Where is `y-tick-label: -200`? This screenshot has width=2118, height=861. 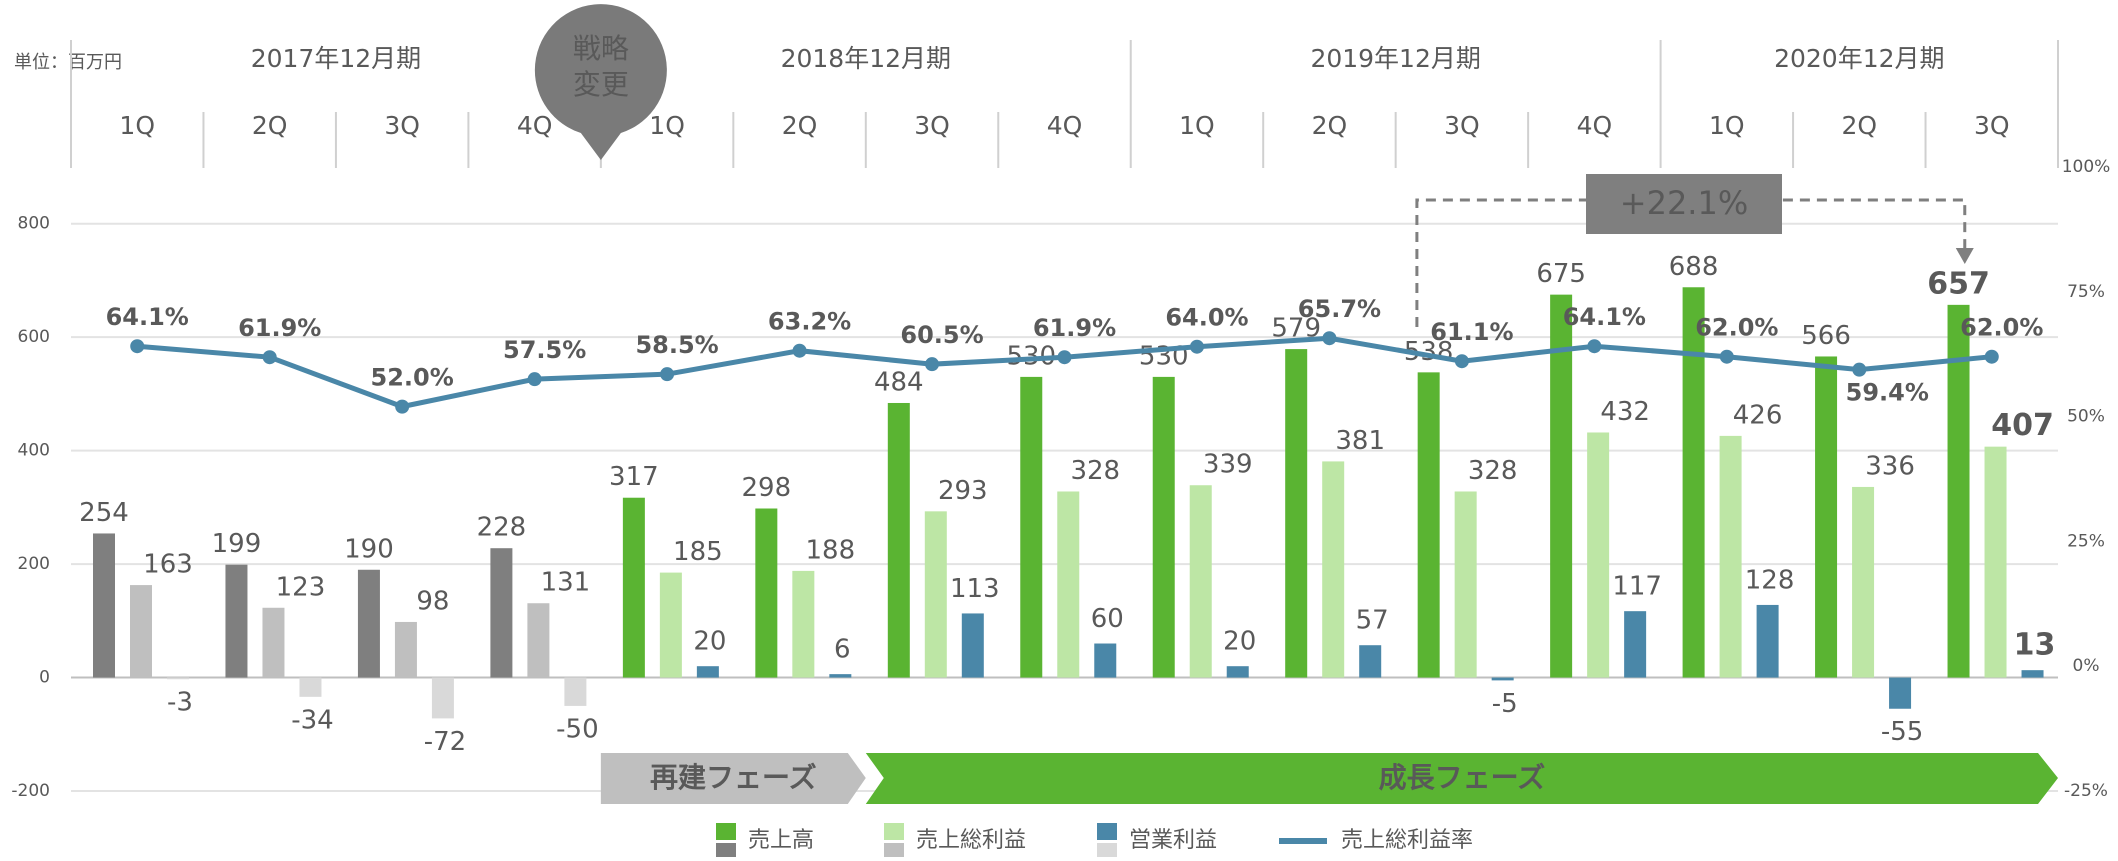
y-tick-label: -200 is located at coordinates (30, 791).